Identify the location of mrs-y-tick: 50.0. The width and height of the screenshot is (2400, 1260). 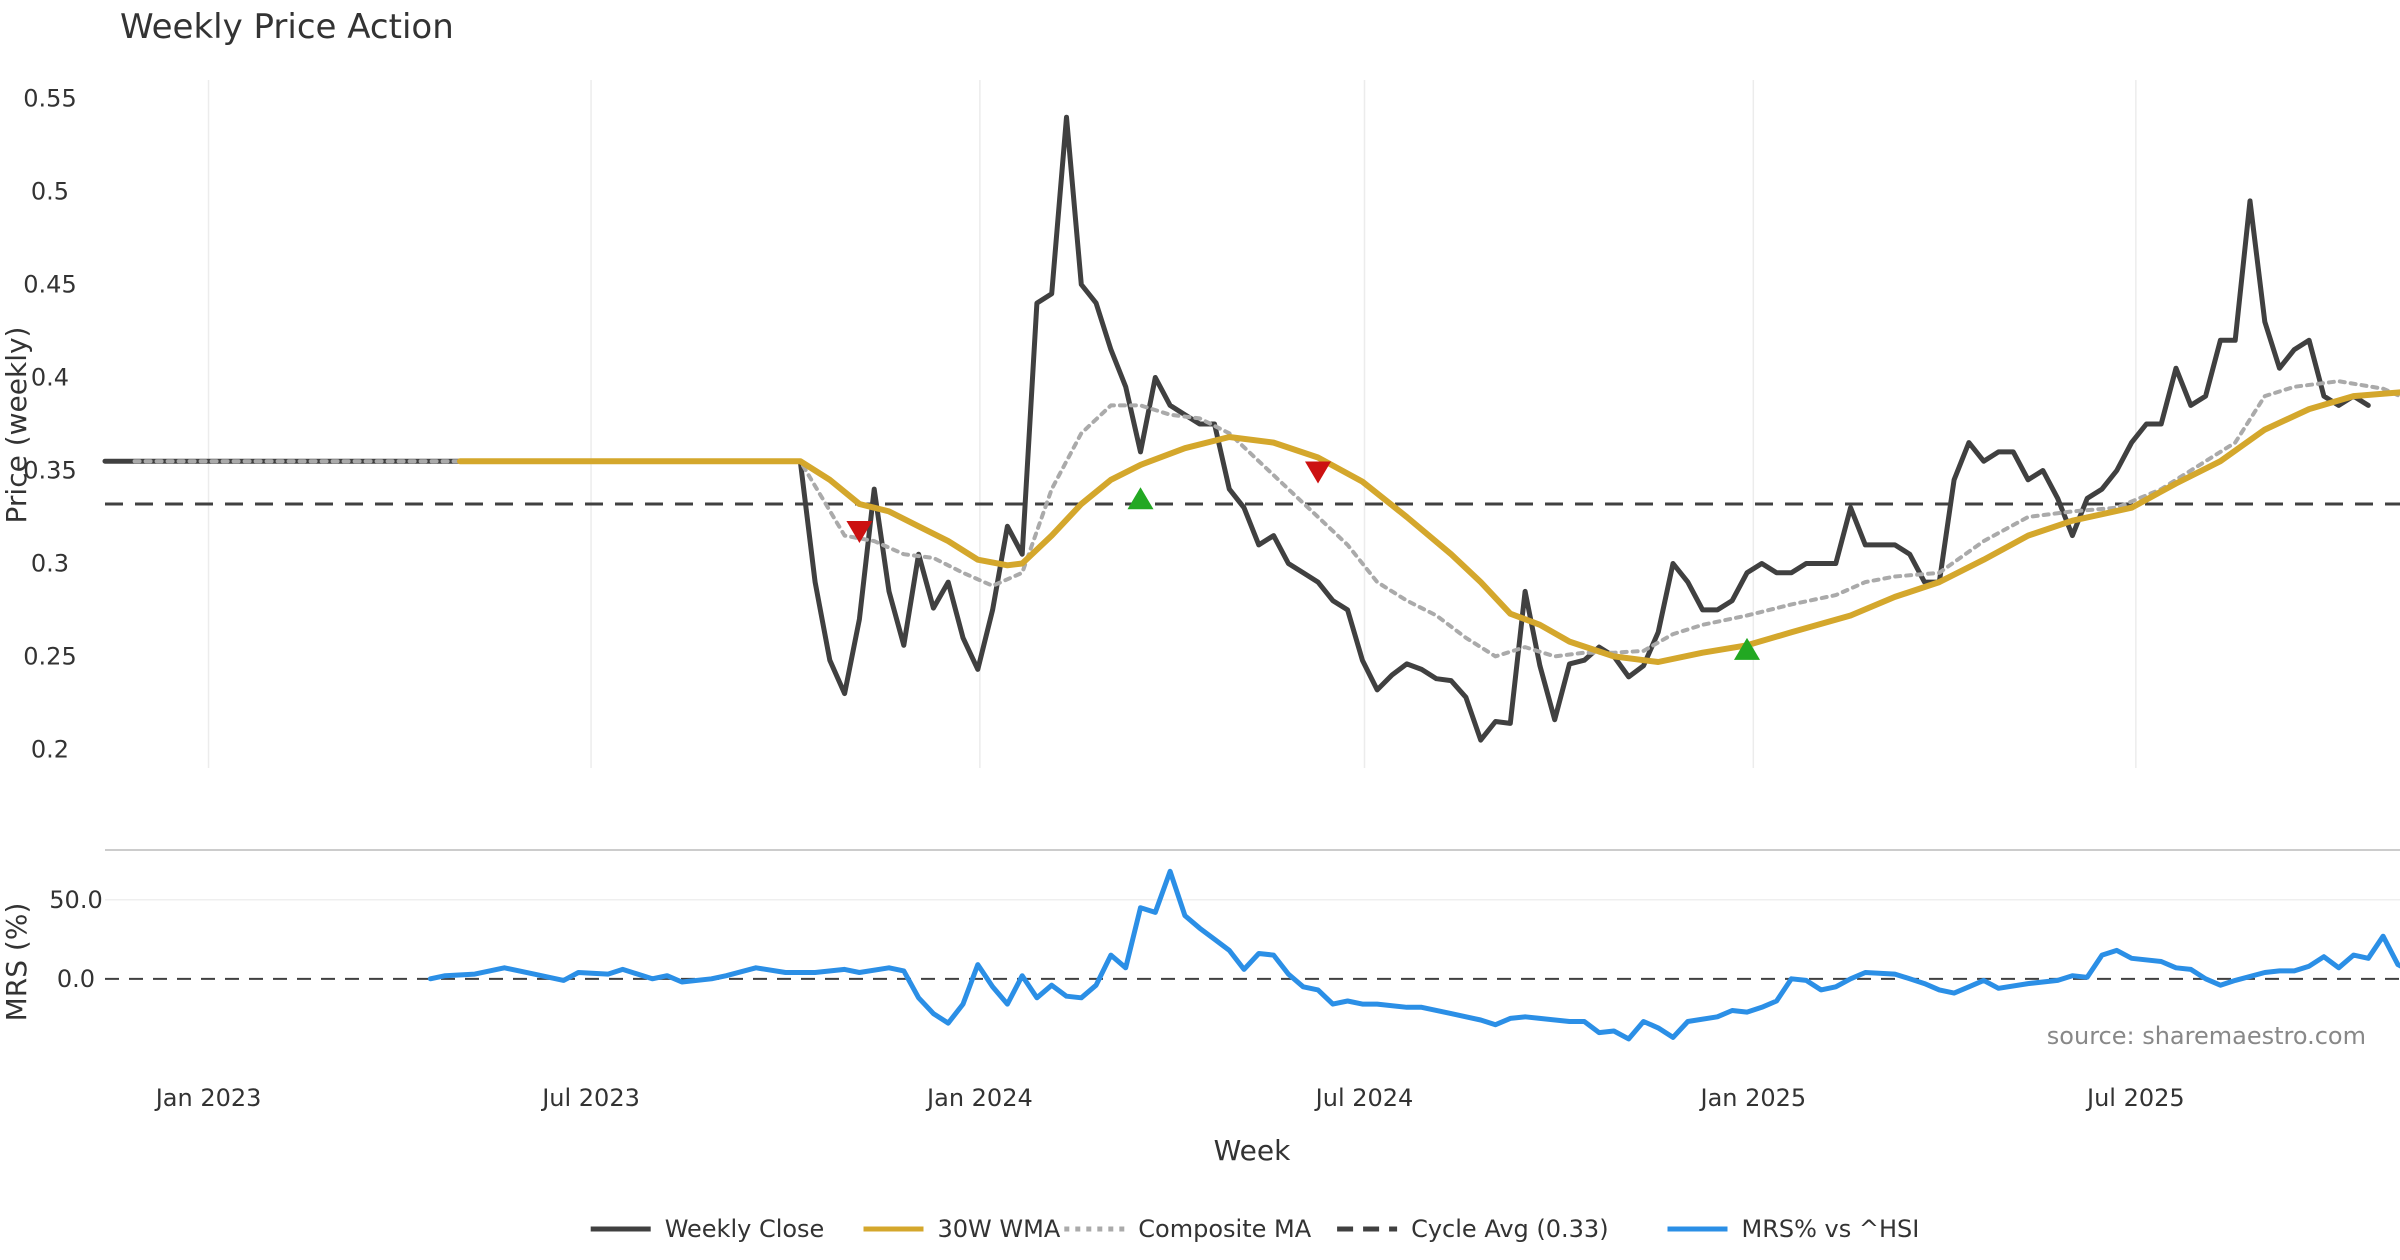
(75, 900).